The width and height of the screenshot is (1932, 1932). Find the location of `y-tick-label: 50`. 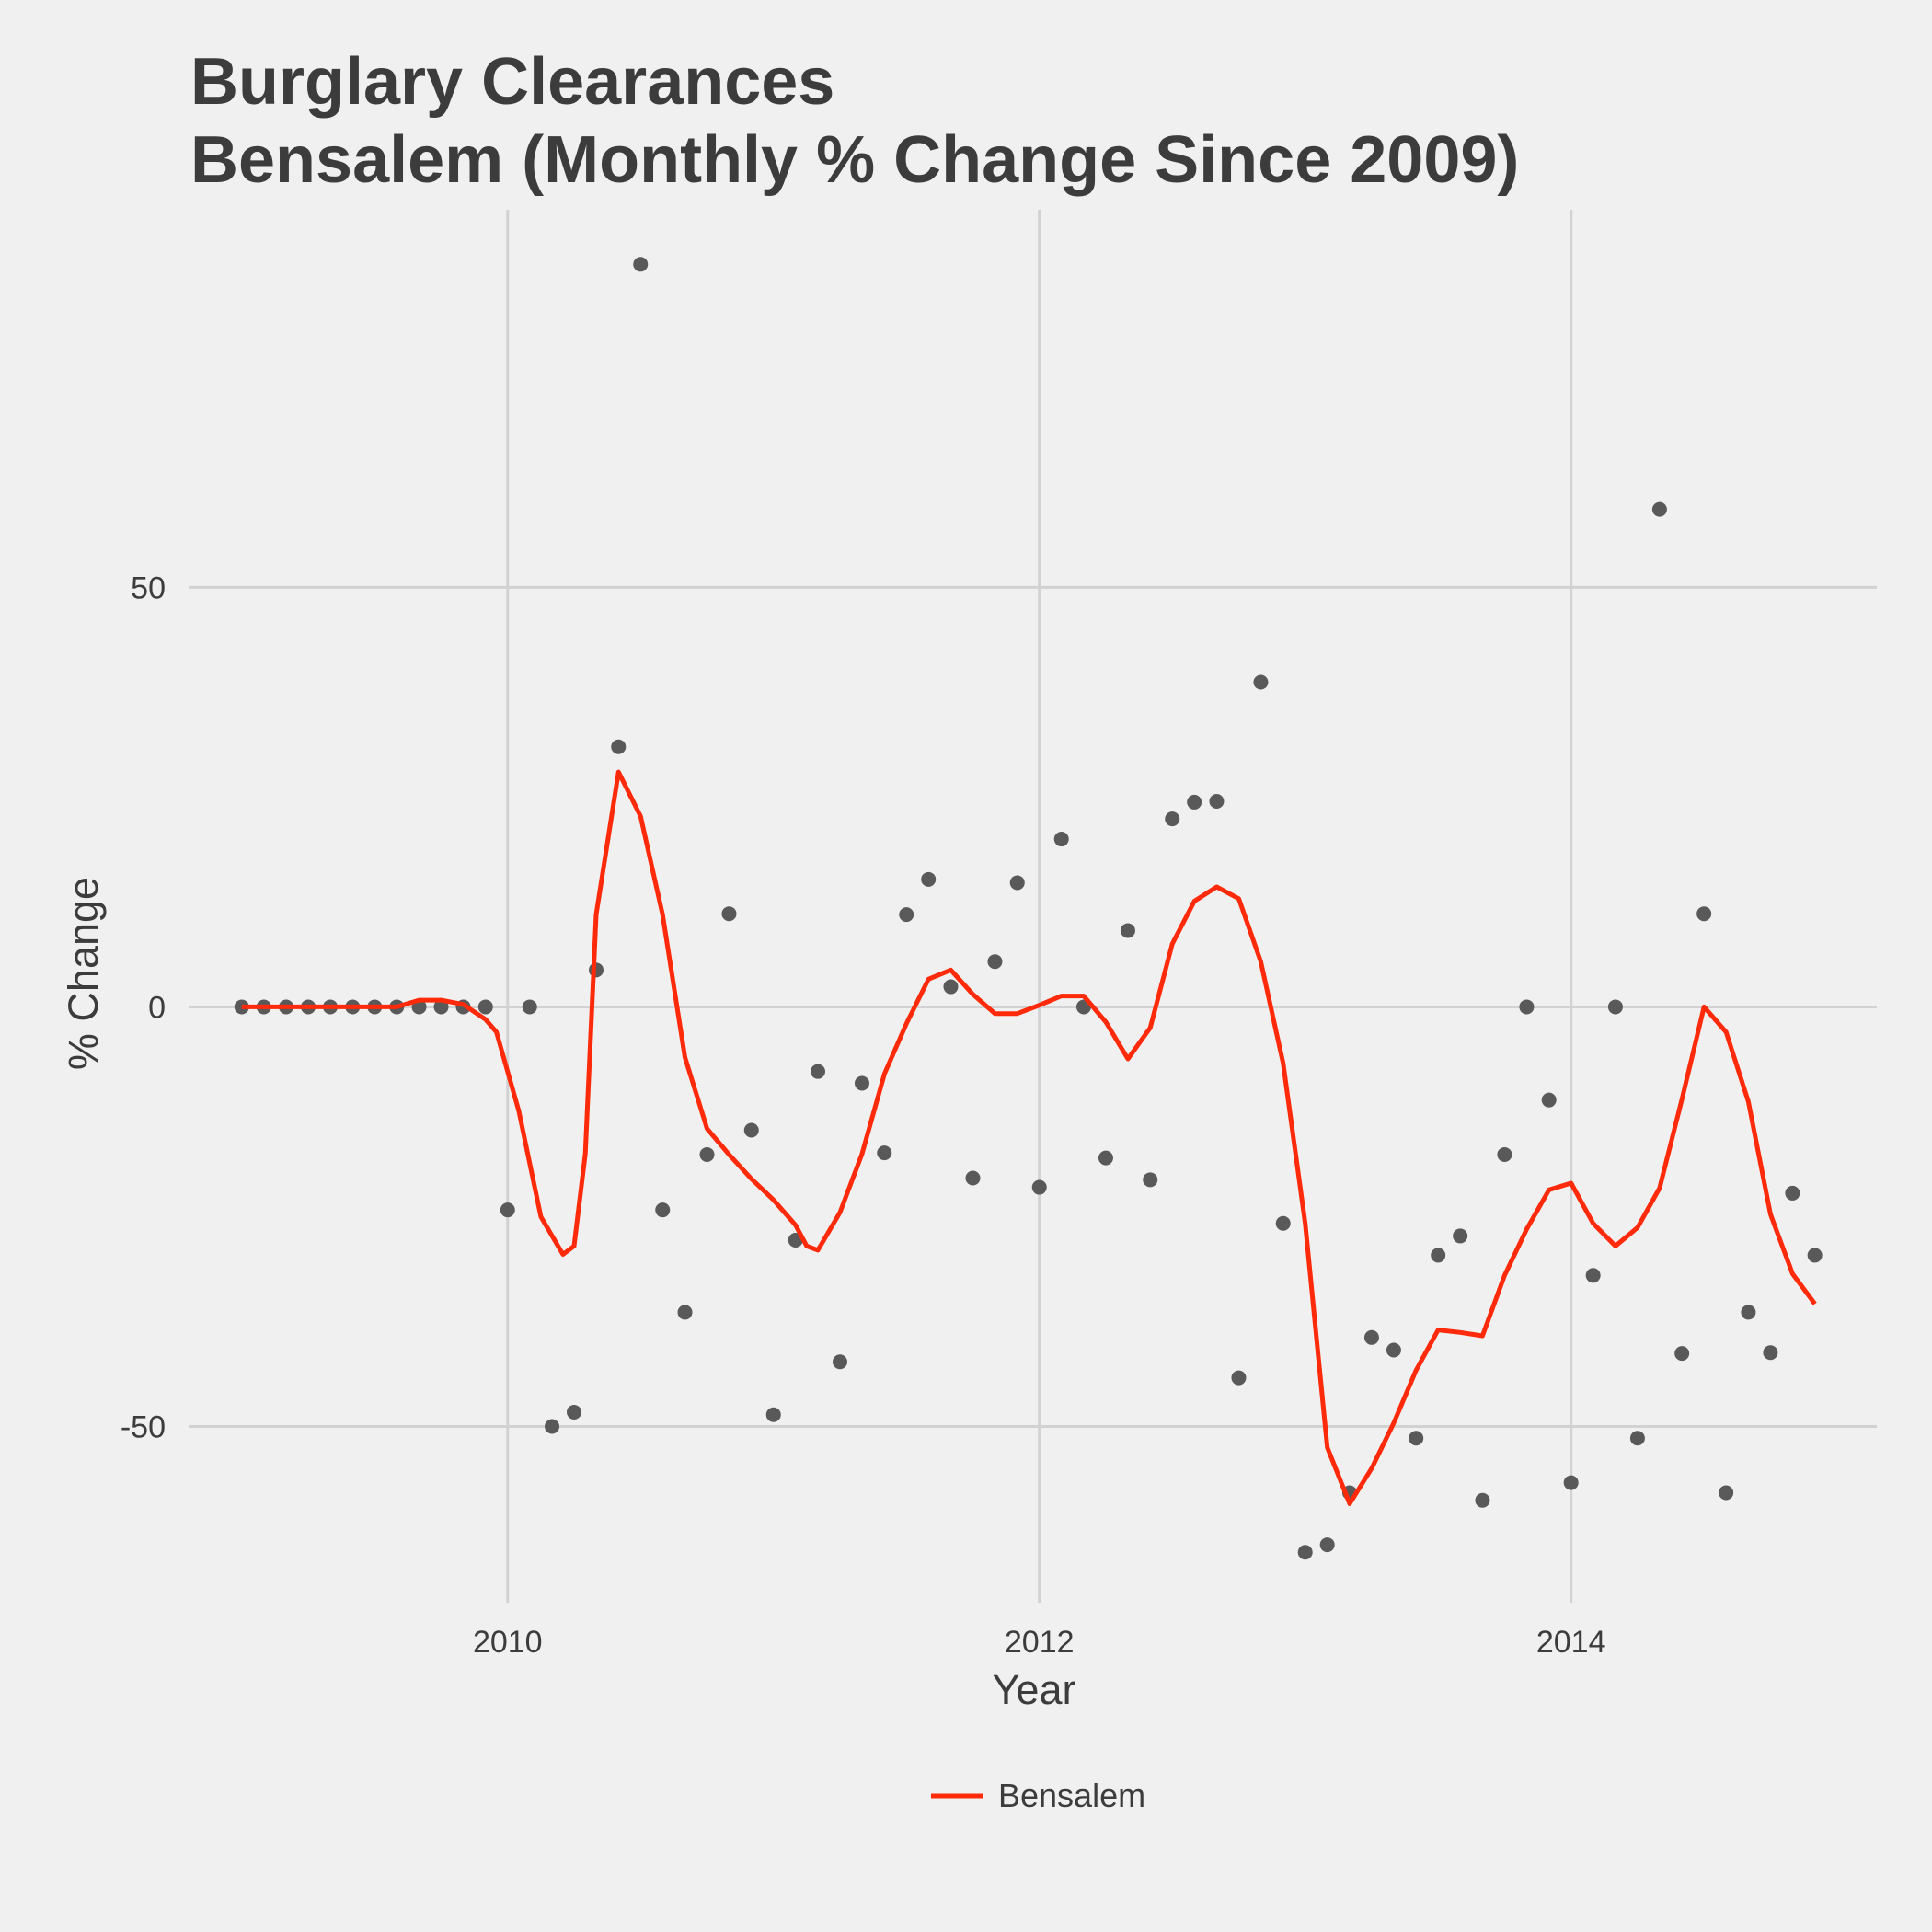

y-tick-label: 50 is located at coordinates (148, 587).